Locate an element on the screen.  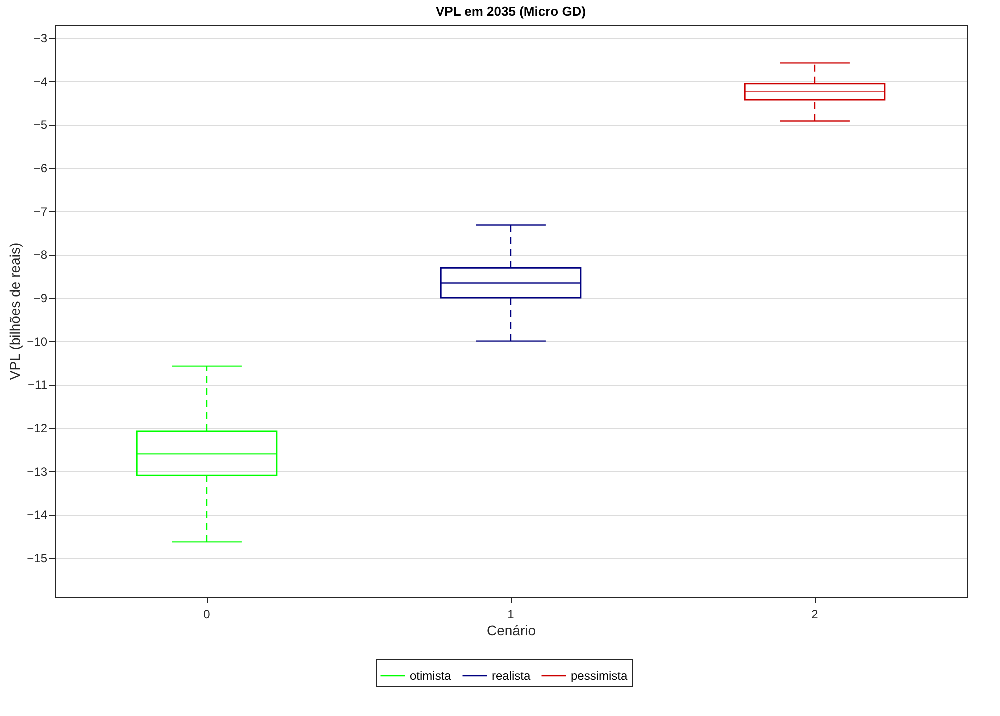
y-tick-label: −8 is located at coordinates (41, 255).